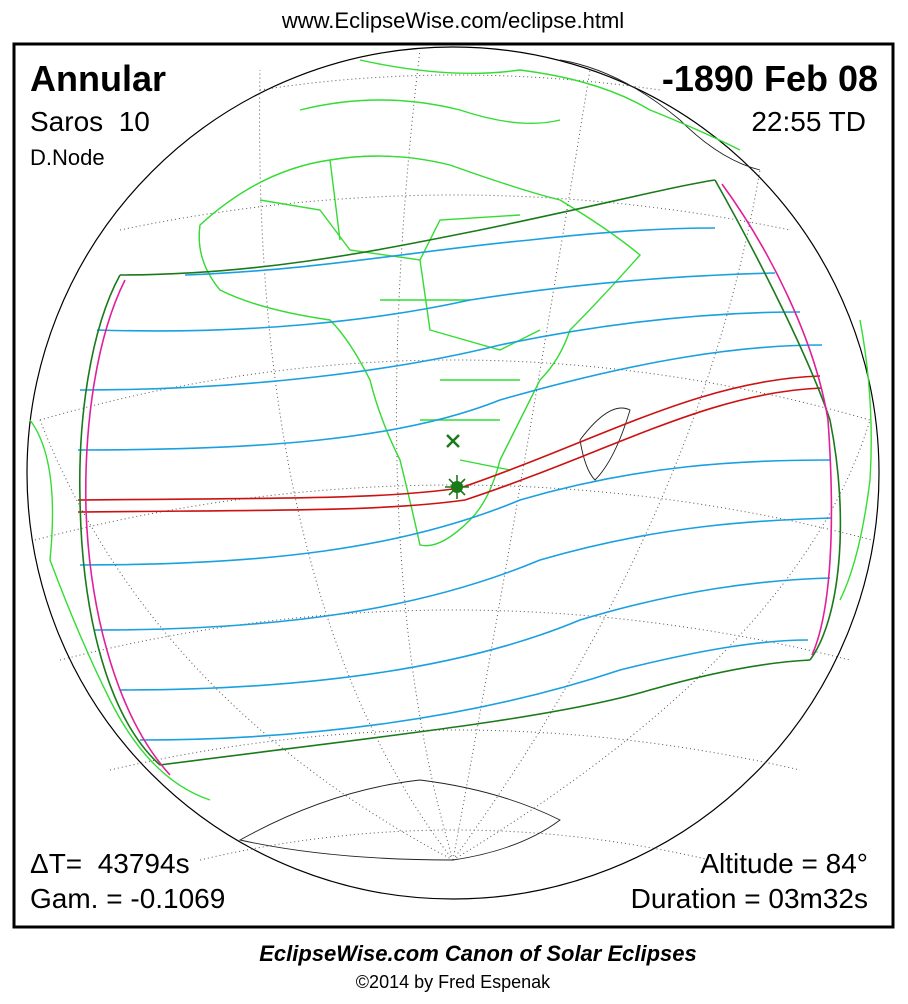  I want to click on header-url: www.EclipseWise.com/eclipse.html, so click(452, 20).